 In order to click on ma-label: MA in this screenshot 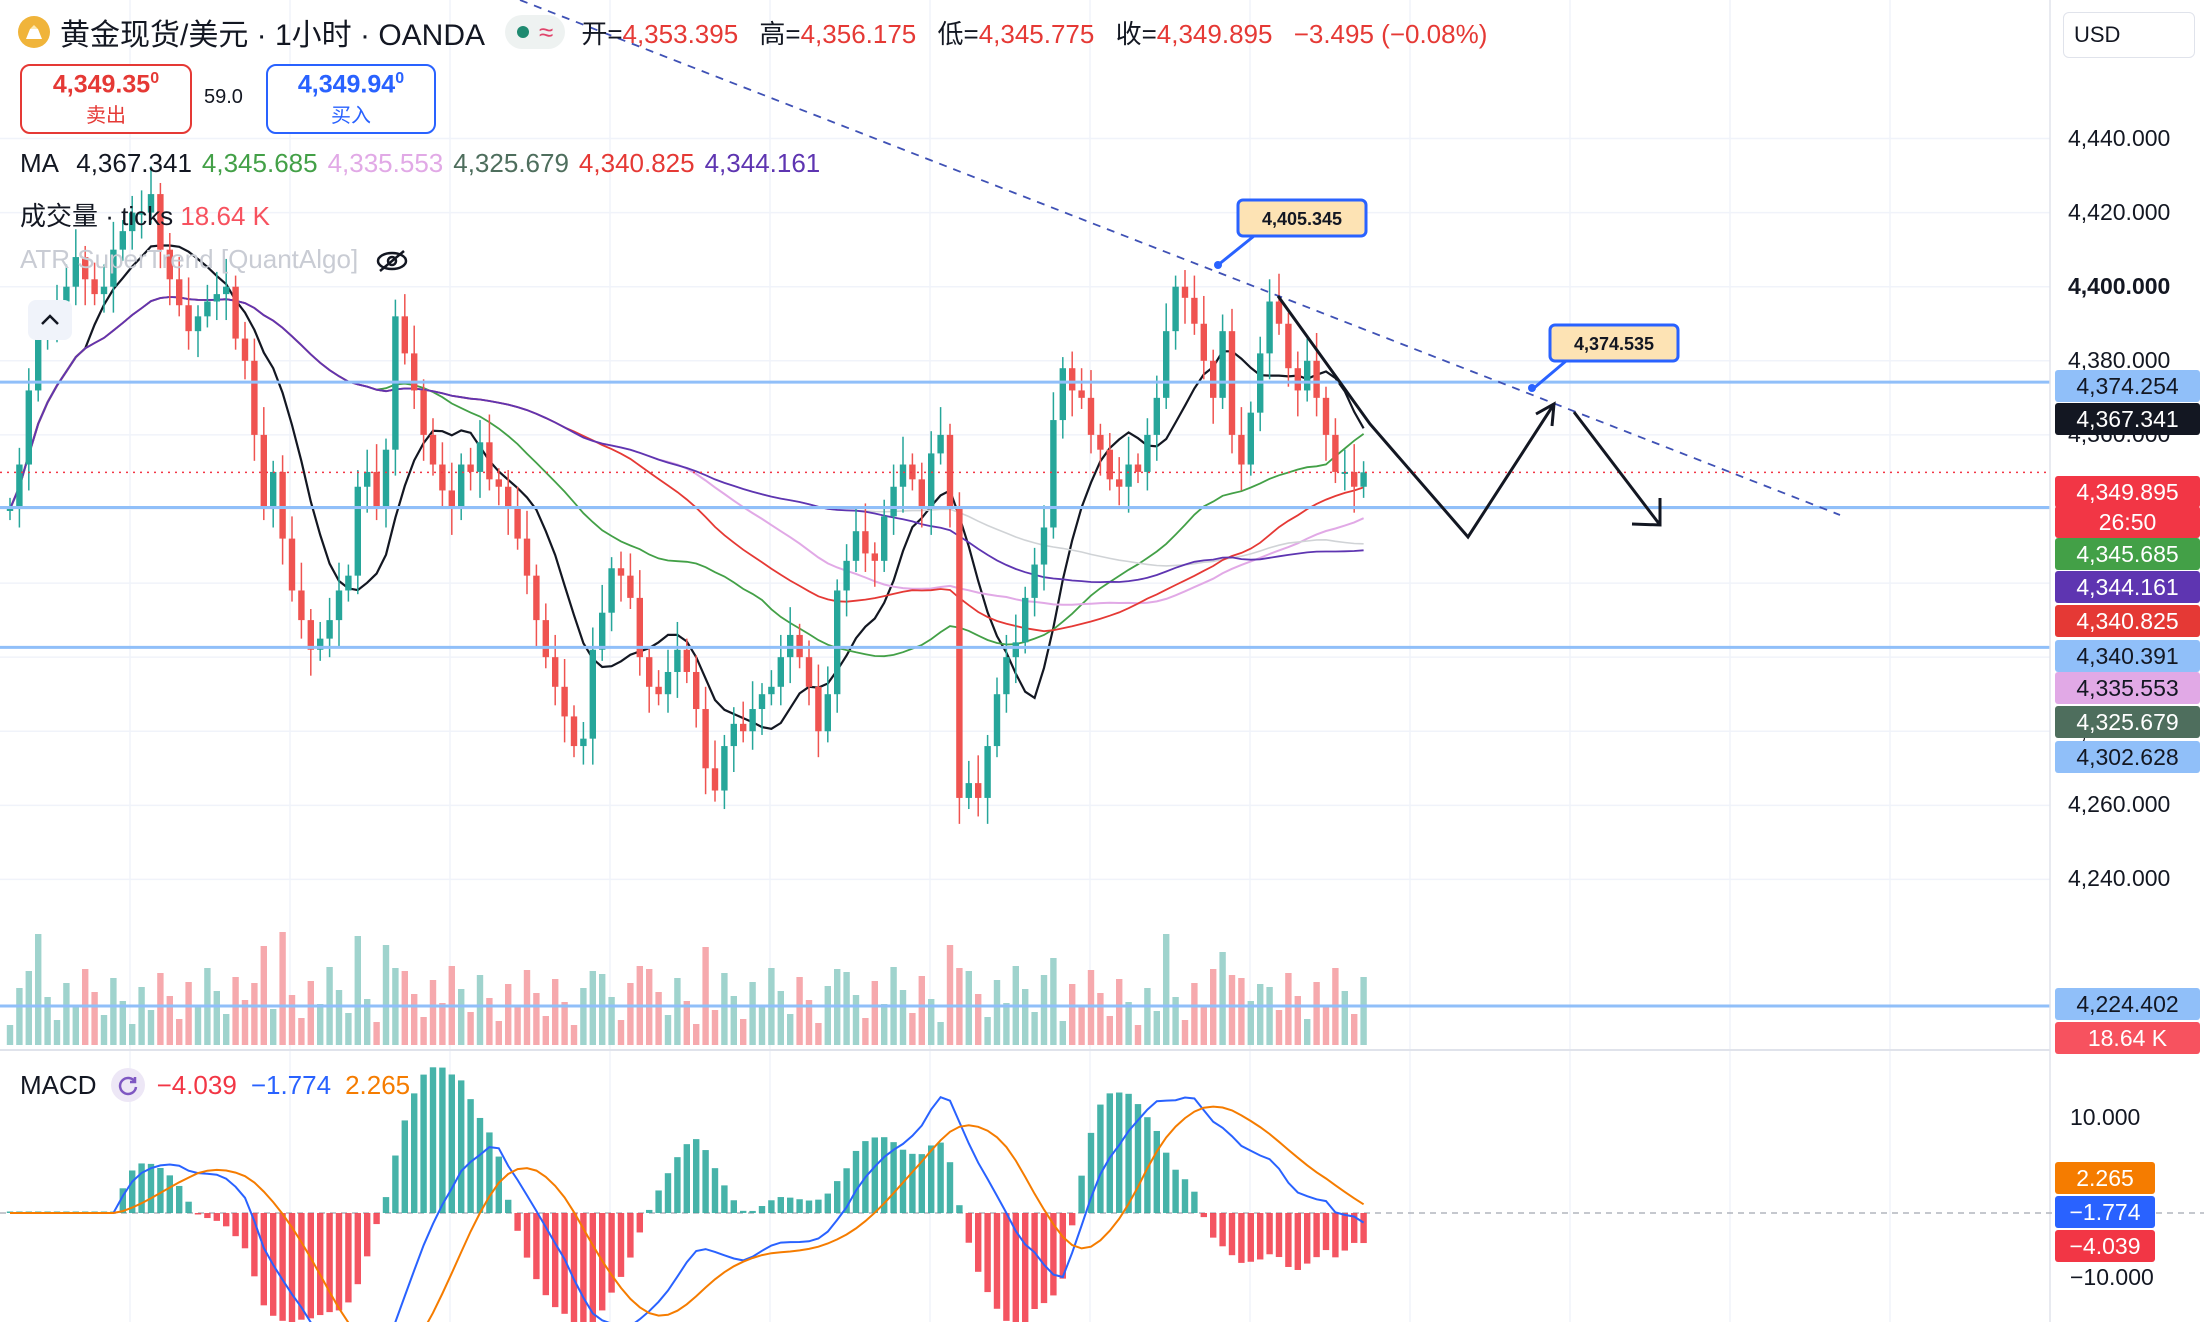, I will do `click(39, 163)`.